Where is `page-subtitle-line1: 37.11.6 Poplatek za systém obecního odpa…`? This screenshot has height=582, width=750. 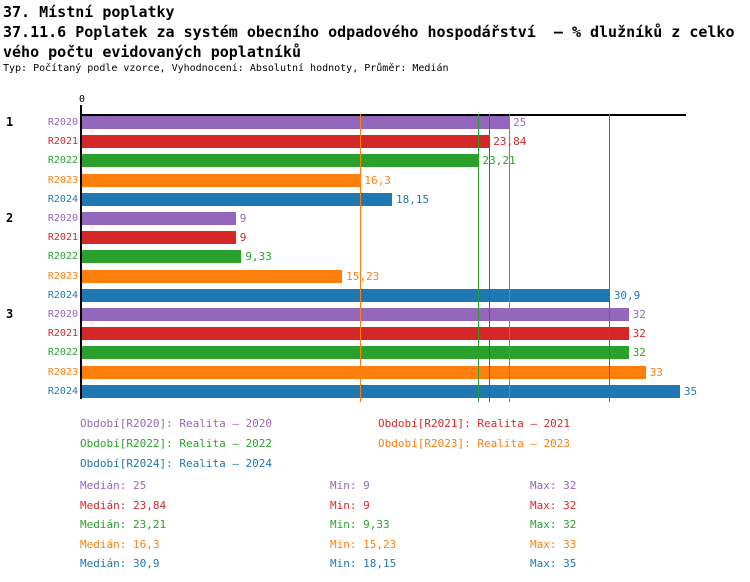
page-subtitle-line1: 37.11.6 Poplatek za systém obecního odpa… is located at coordinates (369, 32).